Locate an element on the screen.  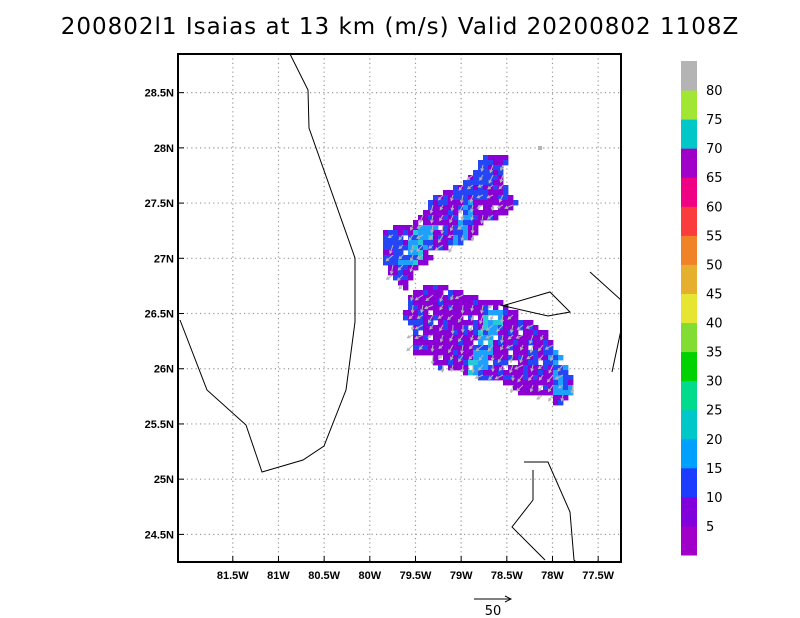
andros-coastline is located at coordinates (550, 511).